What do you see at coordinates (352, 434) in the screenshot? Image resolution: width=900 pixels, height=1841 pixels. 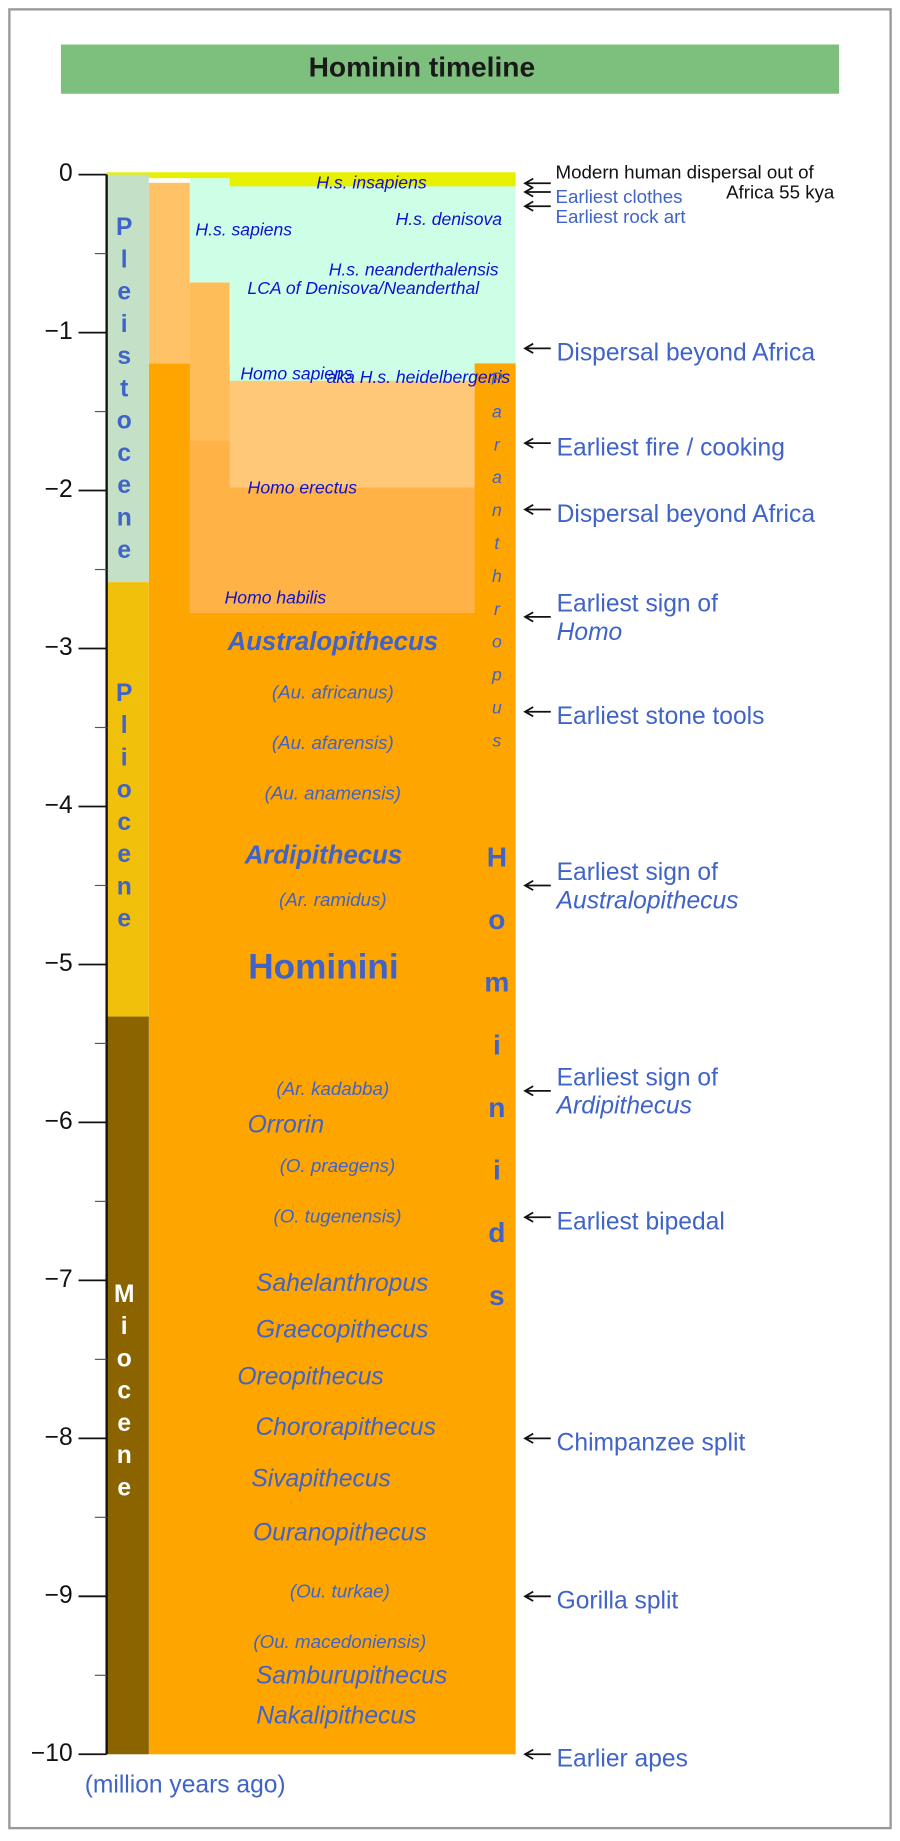 I see `homo-erectus-block` at bounding box center [352, 434].